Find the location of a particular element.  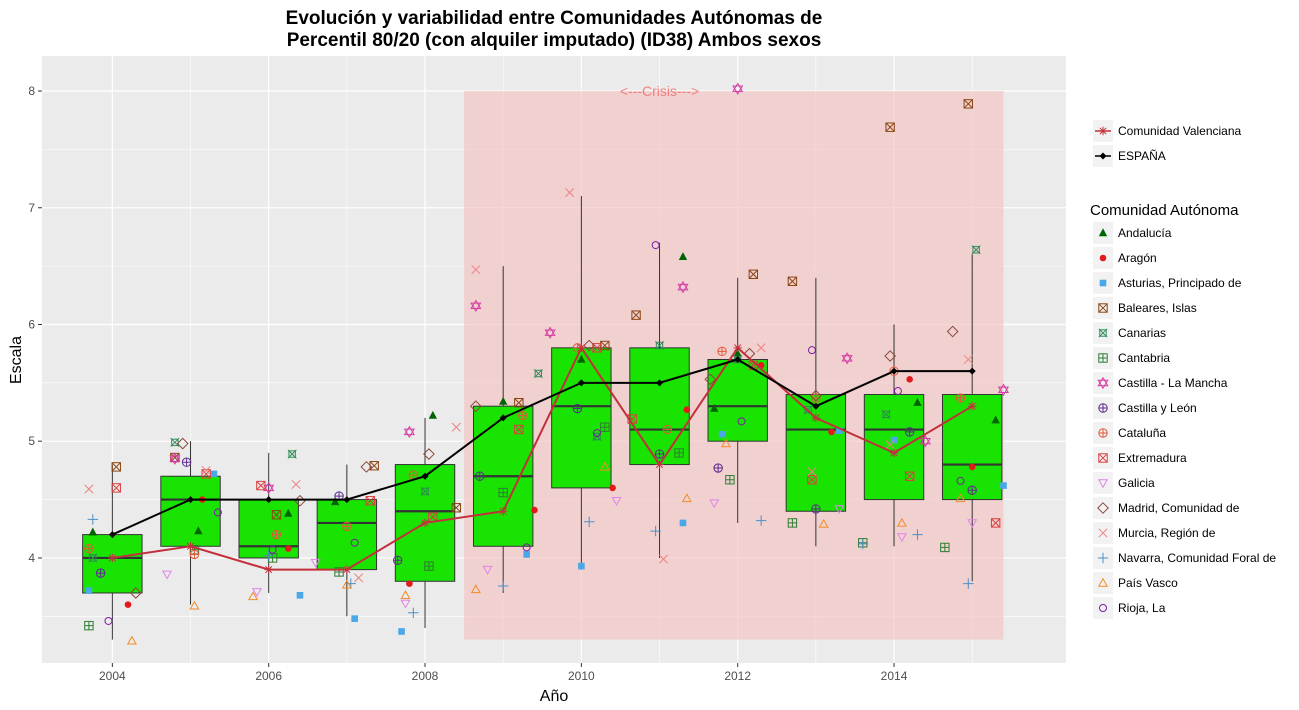

legend-title: Comunidad Autónoma is located at coordinates (1164, 210).